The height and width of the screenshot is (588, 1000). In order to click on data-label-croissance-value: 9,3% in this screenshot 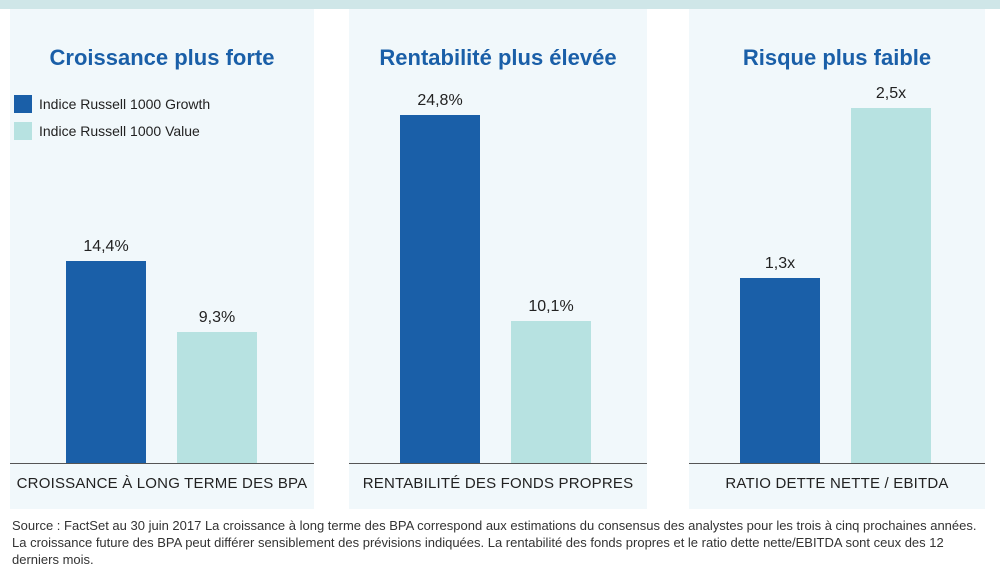, I will do `click(217, 317)`.